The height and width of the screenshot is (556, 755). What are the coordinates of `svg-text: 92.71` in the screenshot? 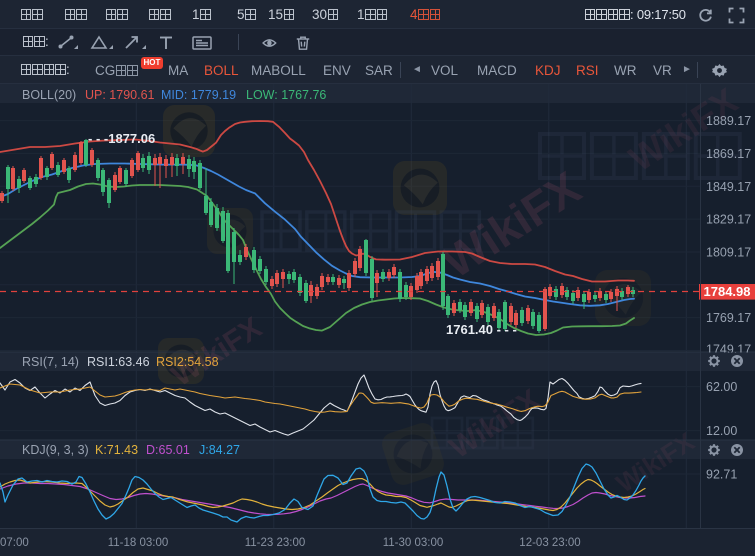 It's located at (721, 475).